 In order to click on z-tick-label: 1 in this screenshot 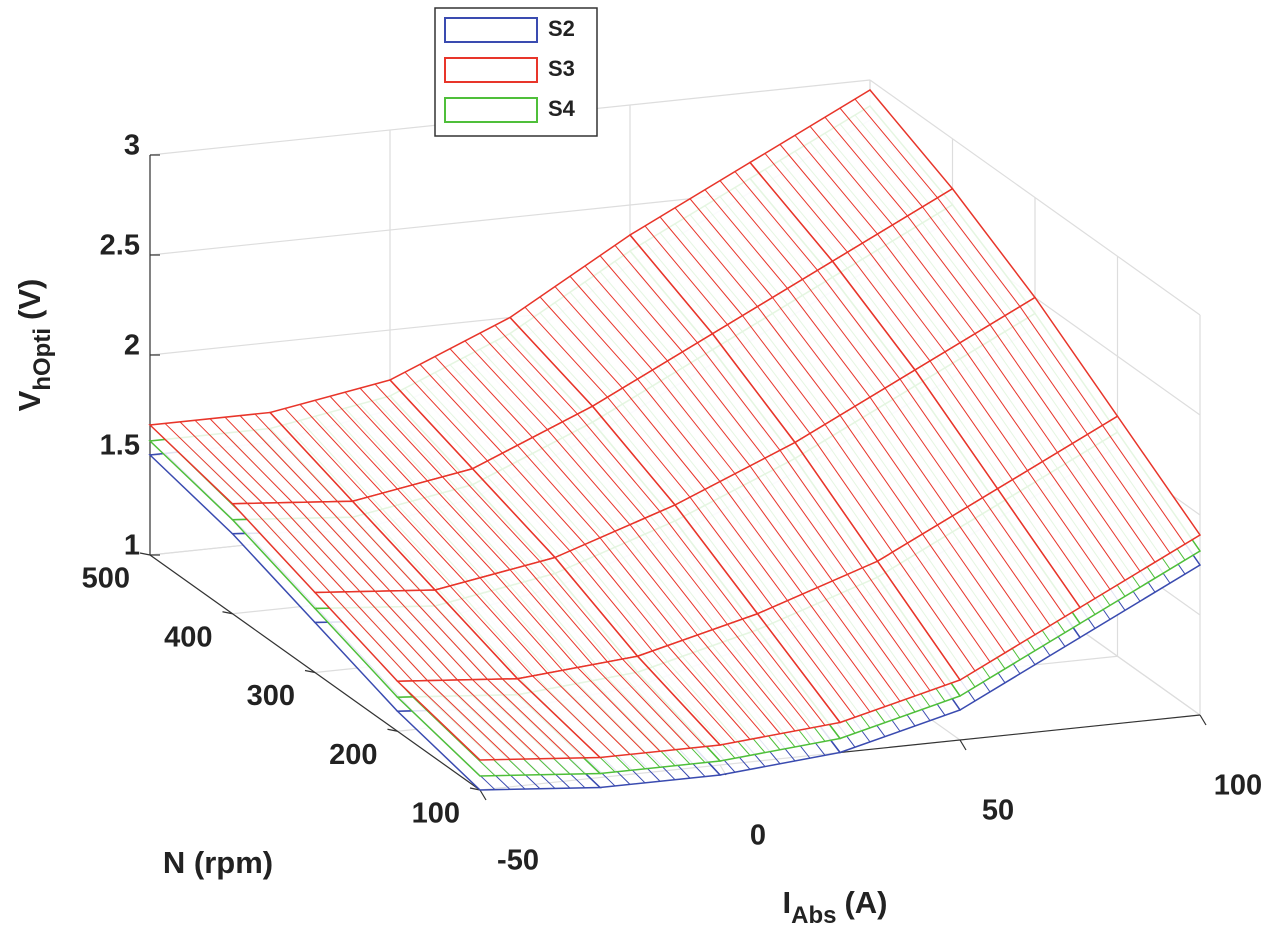, I will do `click(132, 546)`.